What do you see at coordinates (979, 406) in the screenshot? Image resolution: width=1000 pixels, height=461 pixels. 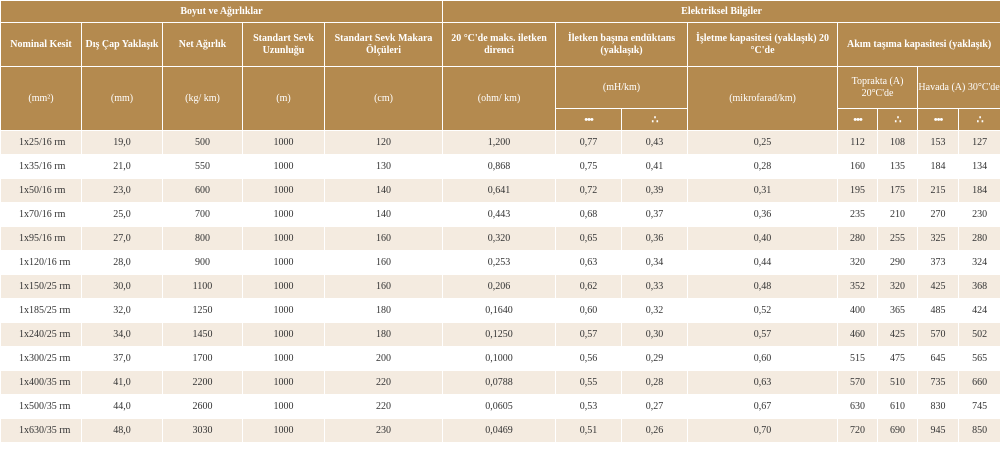 I see `table-cell: 745` at bounding box center [979, 406].